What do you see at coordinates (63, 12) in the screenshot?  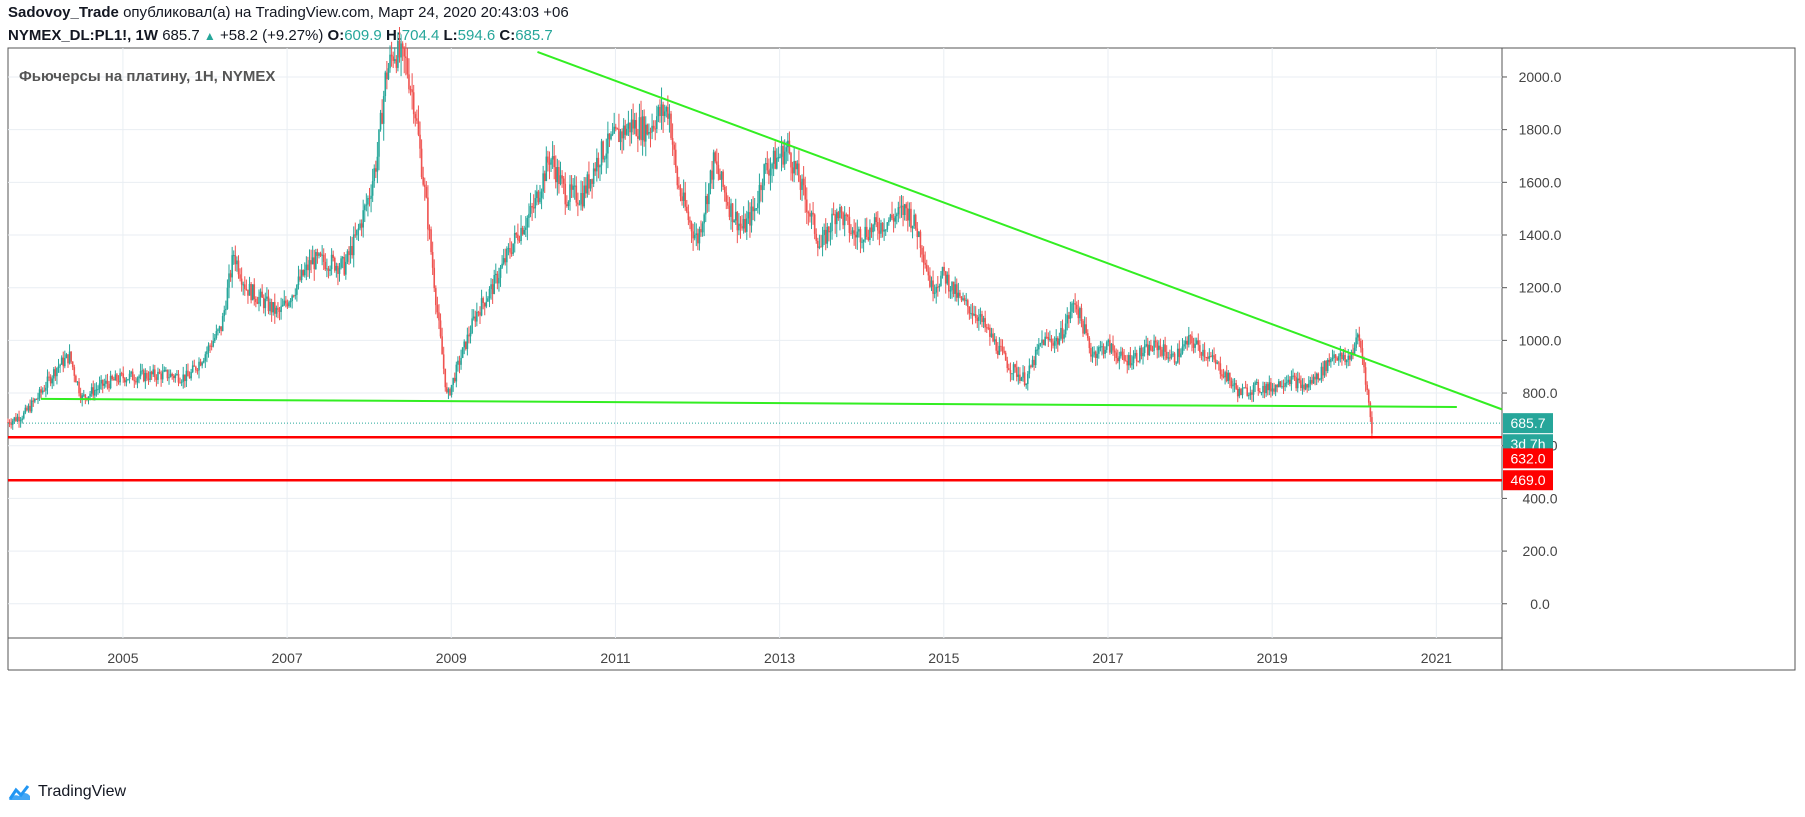 I see `author-name: Sadovoy_Trade` at bounding box center [63, 12].